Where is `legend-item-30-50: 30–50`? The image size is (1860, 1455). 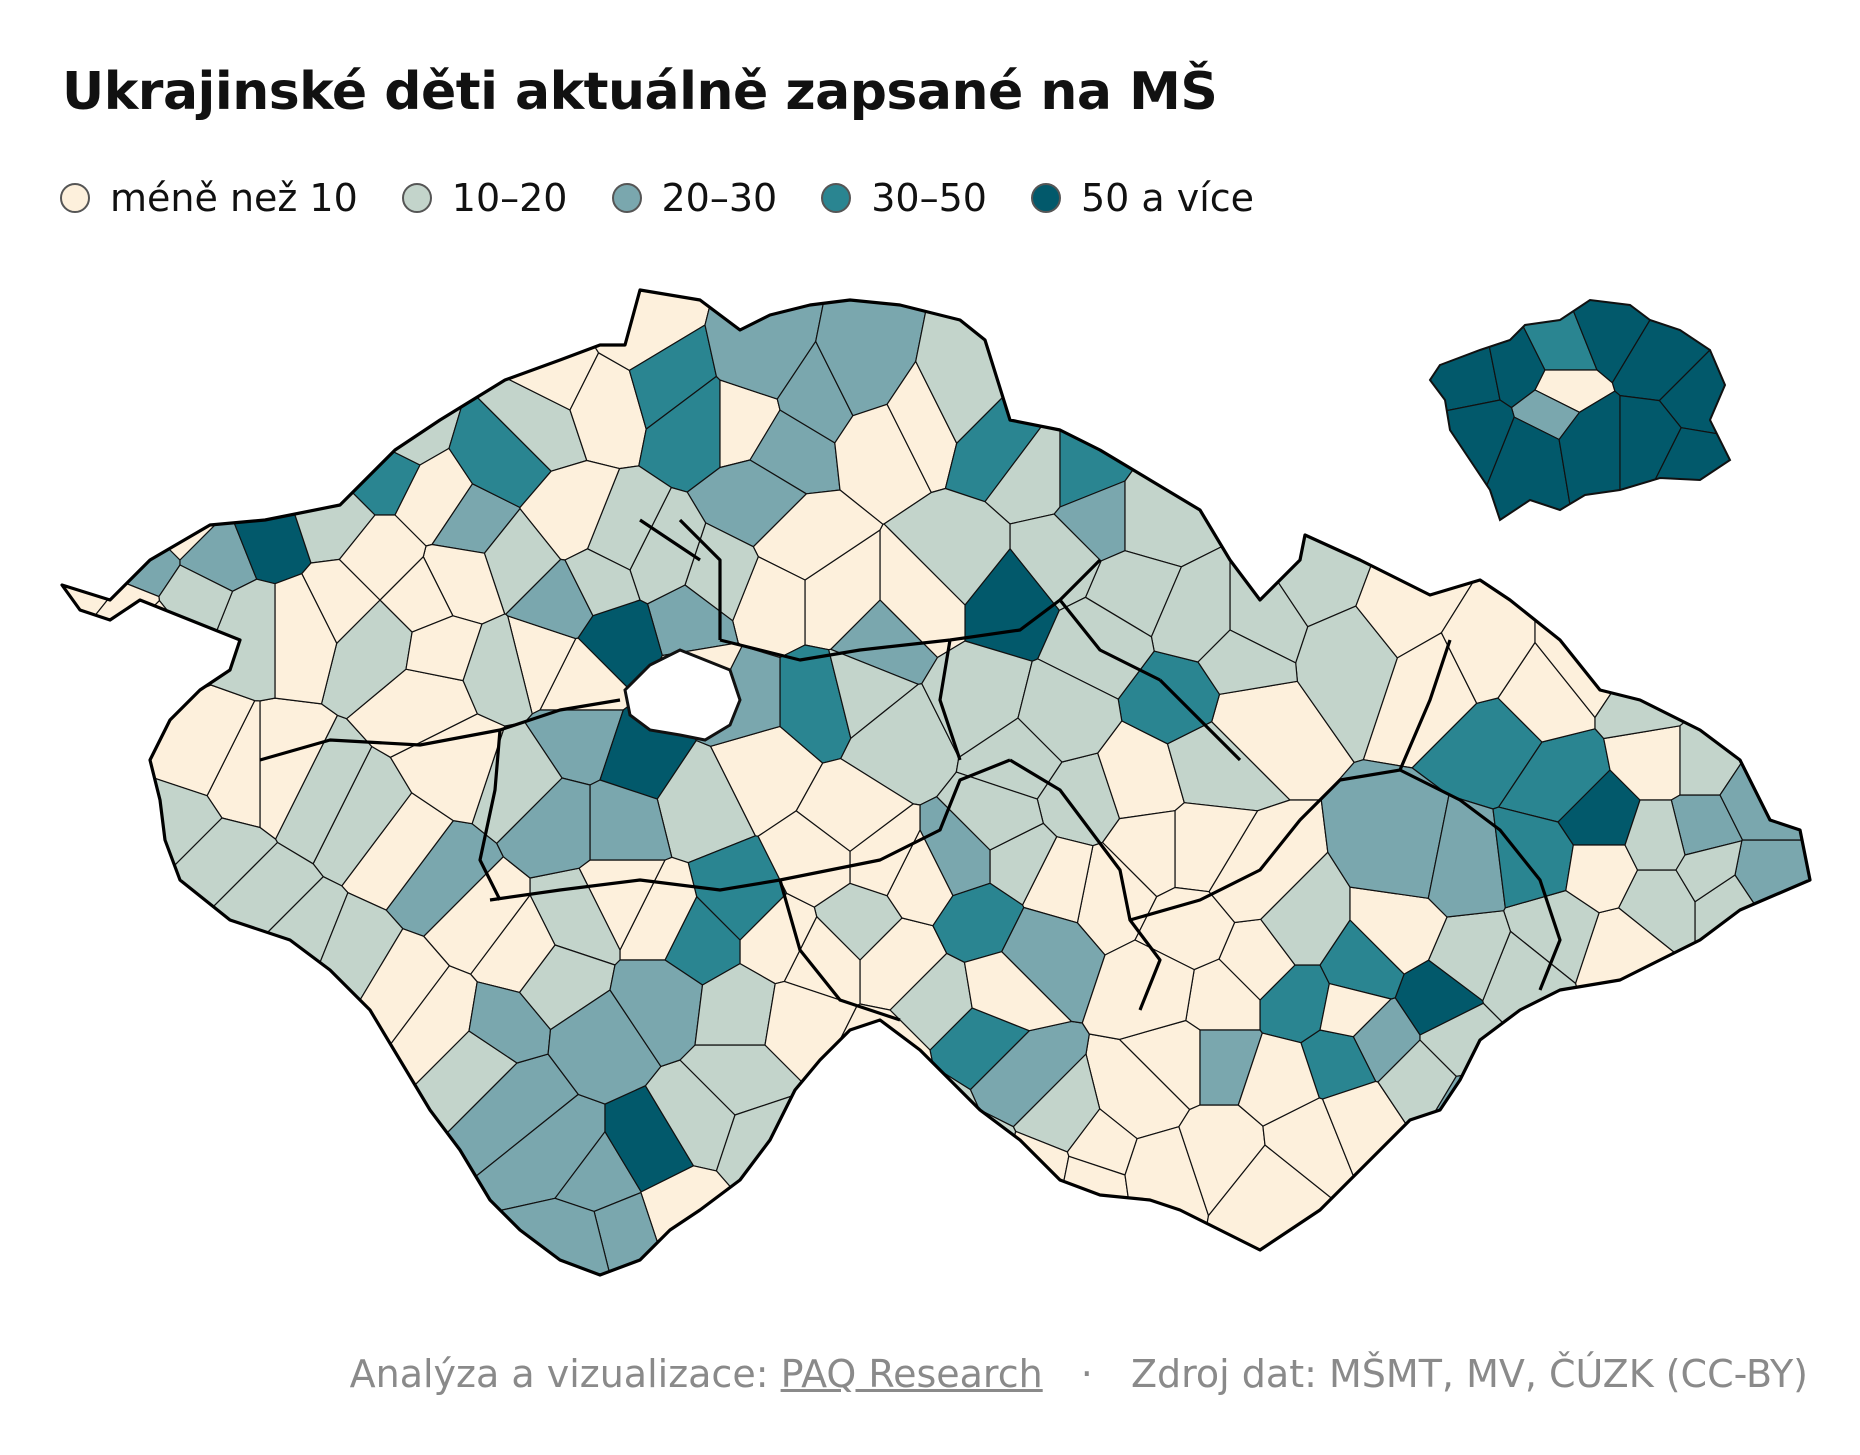
legend-item-30-50: 30–50 is located at coordinates (904, 198).